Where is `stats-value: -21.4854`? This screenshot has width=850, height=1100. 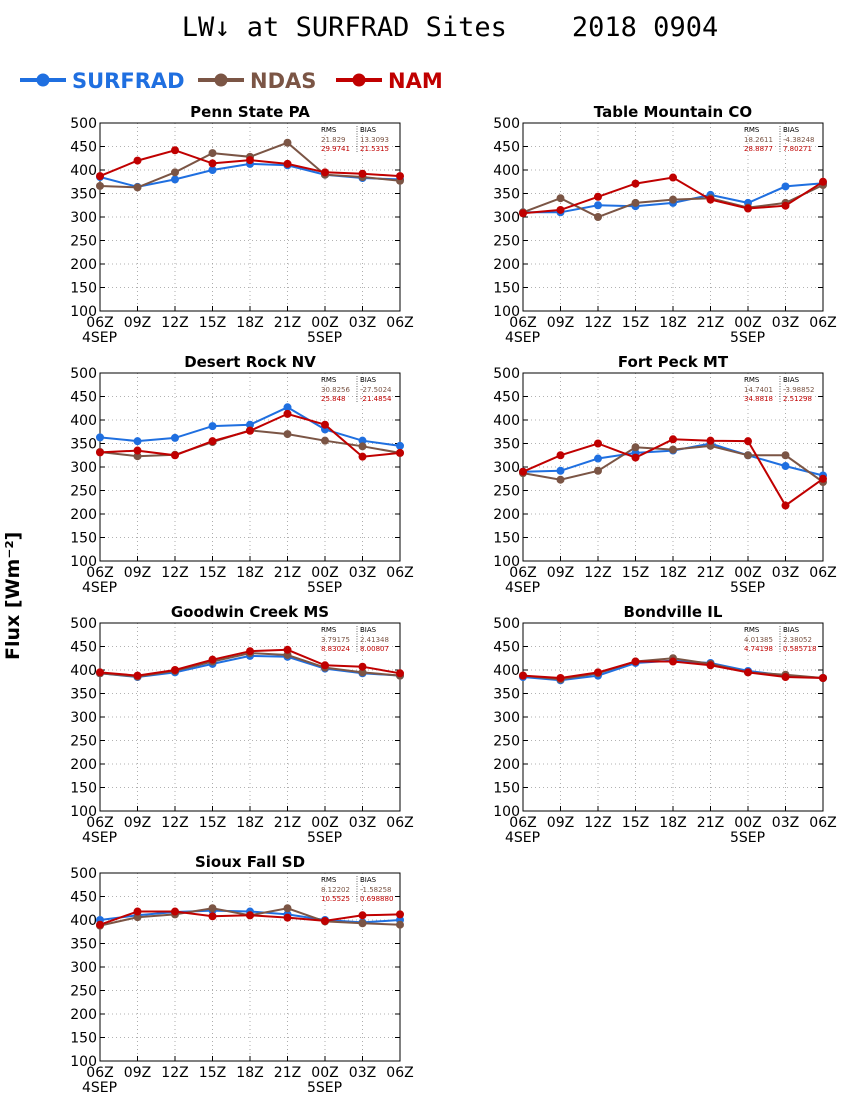 stats-value: -21.4854 is located at coordinates (376, 399).